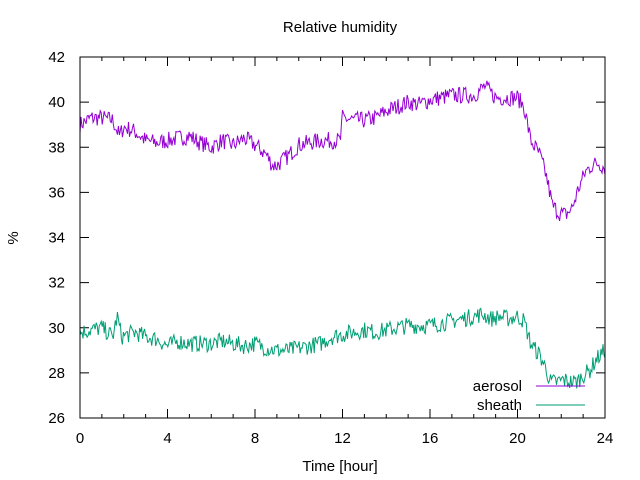 The width and height of the screenshot is (640, 480). Describe the element at coordinates (497, 386) in the screenshot. I see `legend-label-aerosol: aerosol` at that location.